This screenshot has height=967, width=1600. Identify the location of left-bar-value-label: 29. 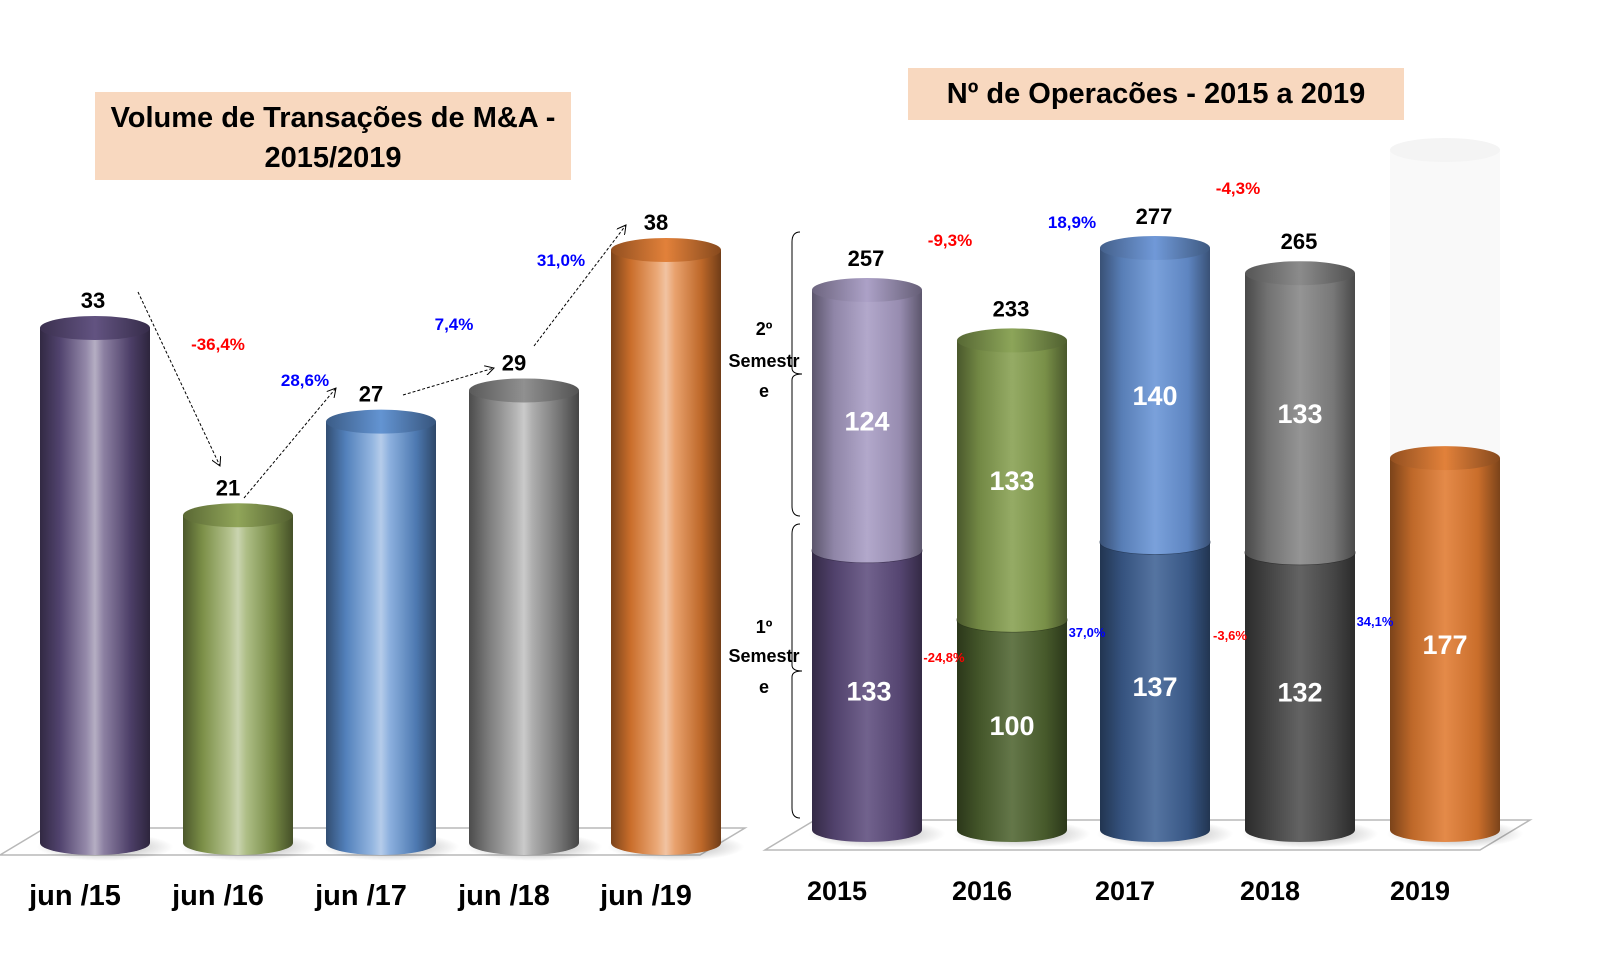
(514, 362).